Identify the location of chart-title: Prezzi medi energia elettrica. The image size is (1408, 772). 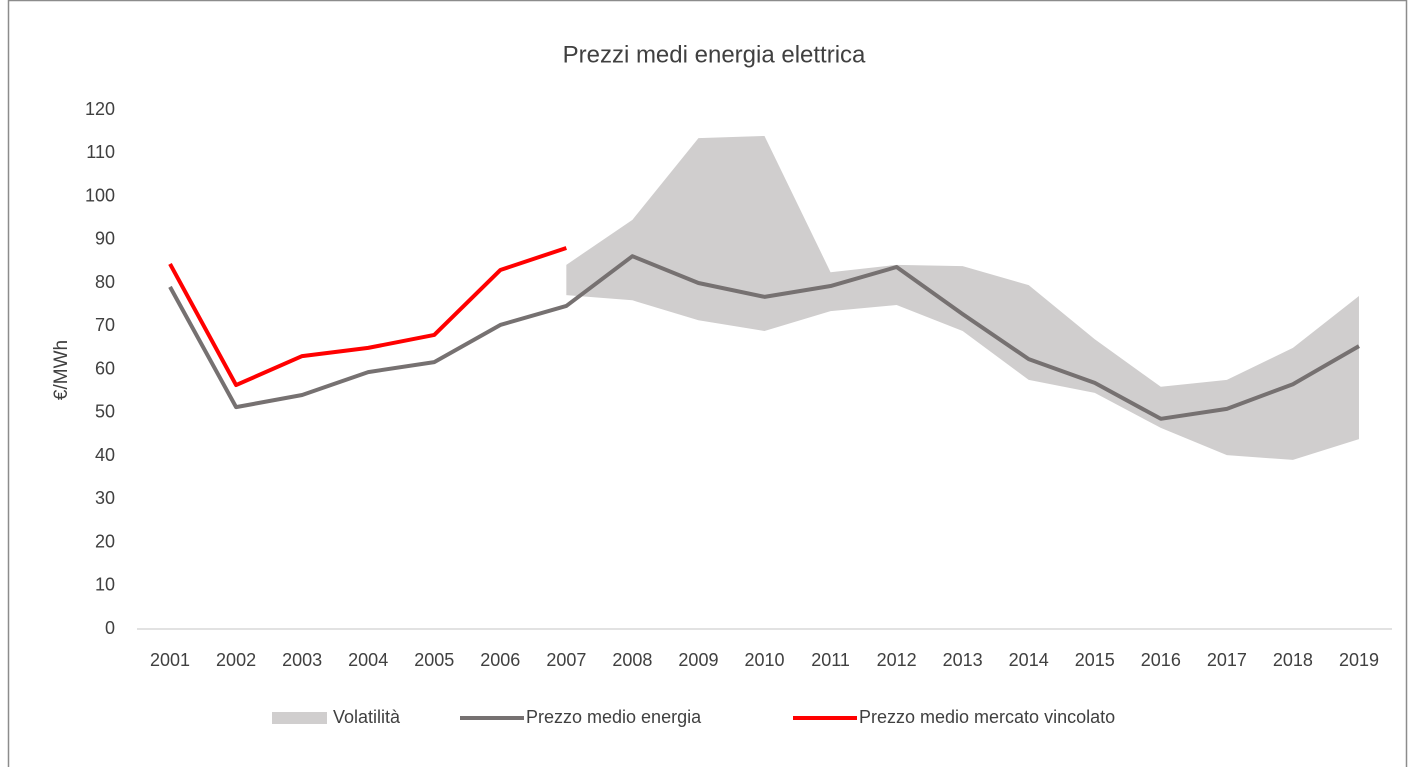
(714, 54).